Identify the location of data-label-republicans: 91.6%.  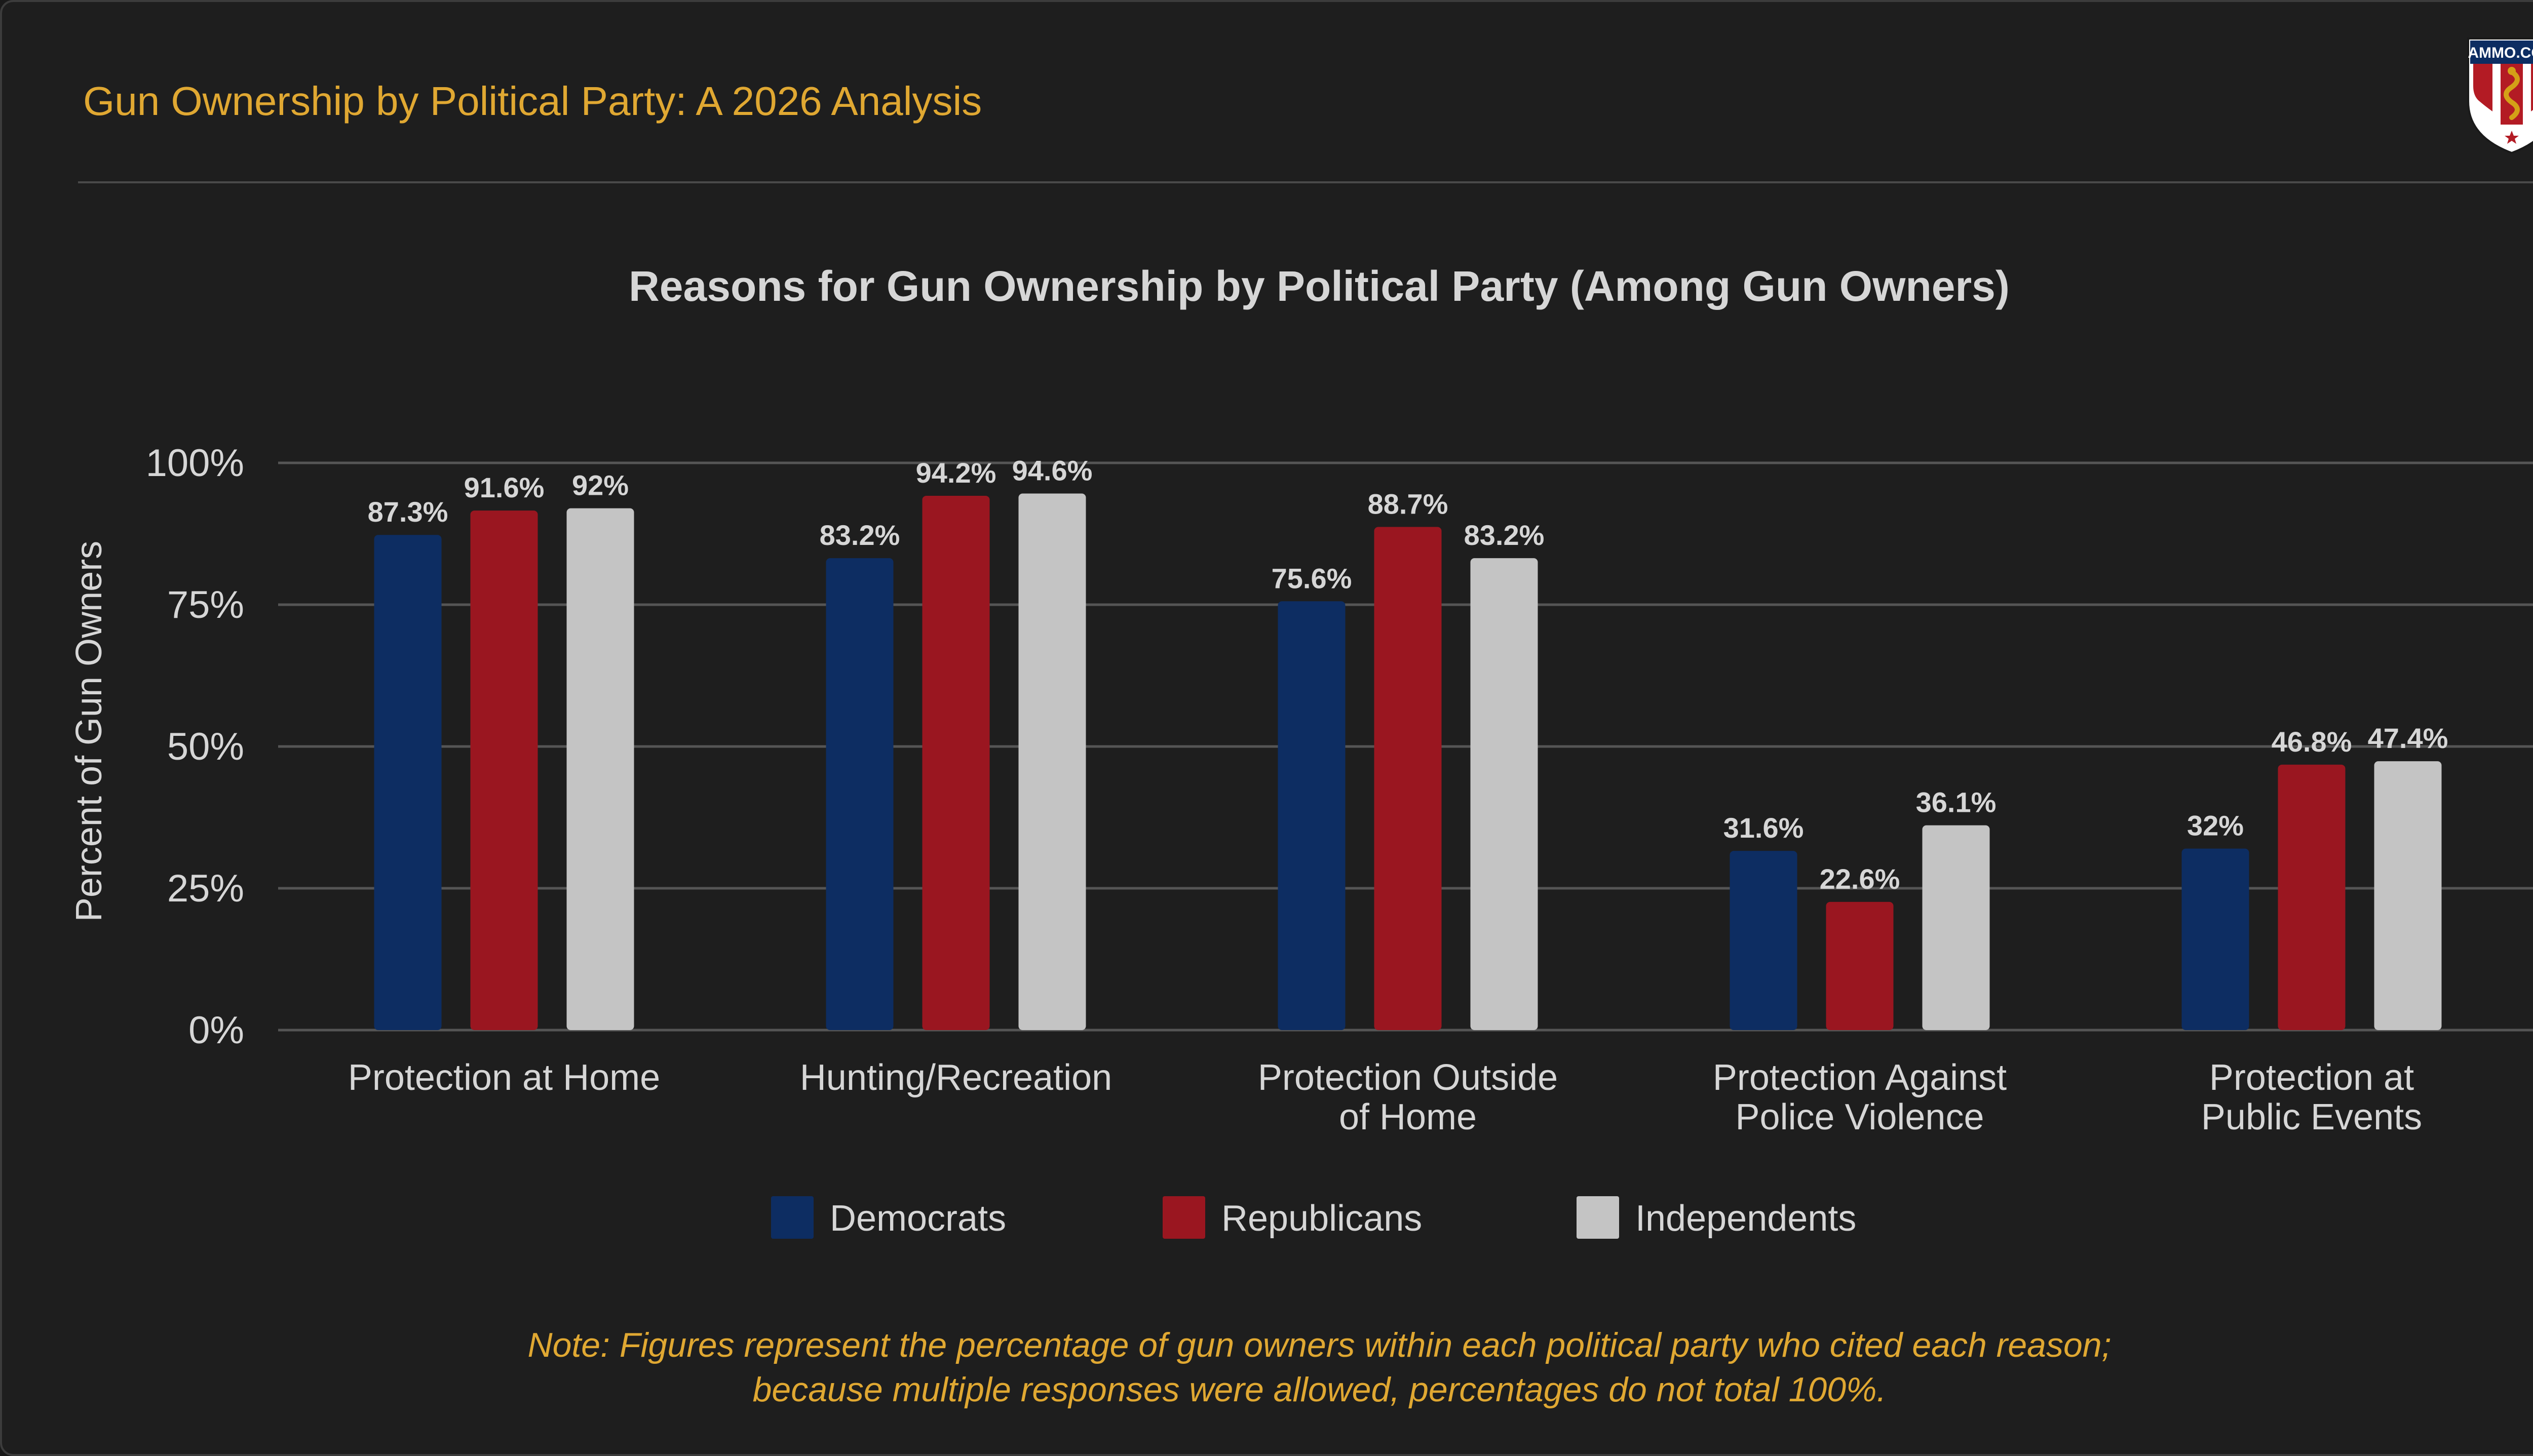
(505, 487).